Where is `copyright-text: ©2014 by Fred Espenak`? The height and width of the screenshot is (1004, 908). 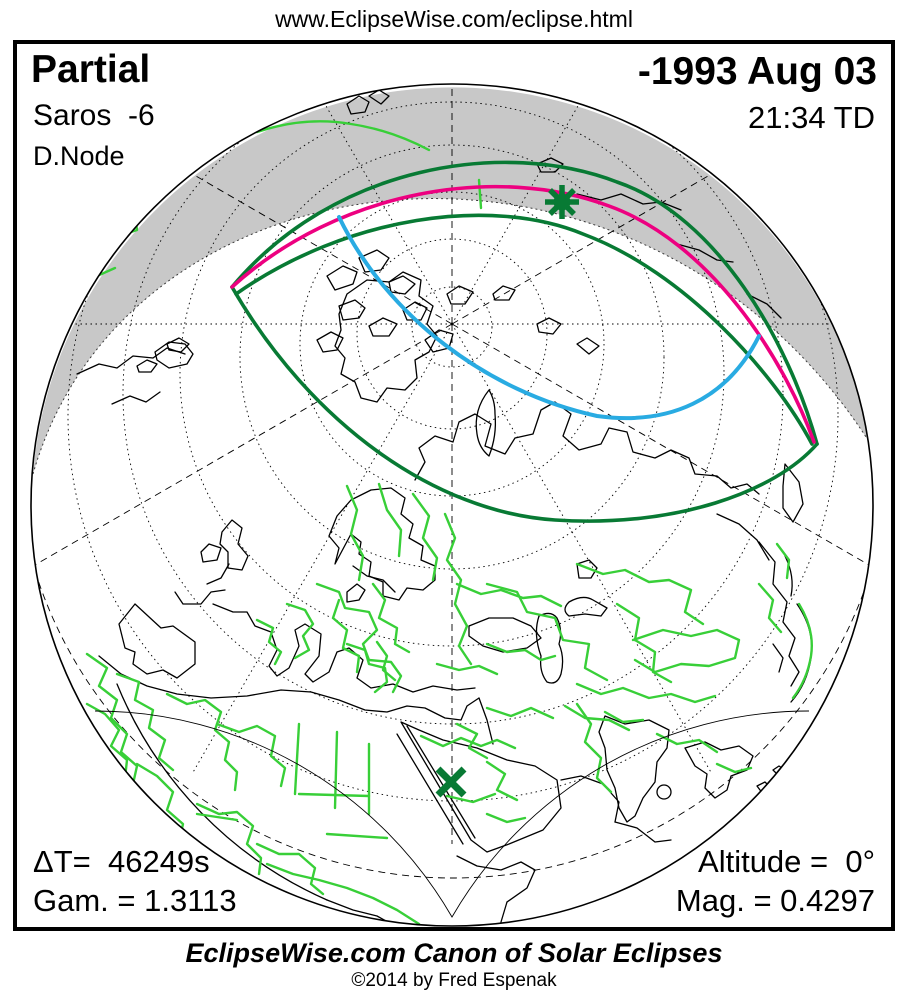 copyright-text: ©2014 by Fred Espenak is located at coordinates (454, 980).